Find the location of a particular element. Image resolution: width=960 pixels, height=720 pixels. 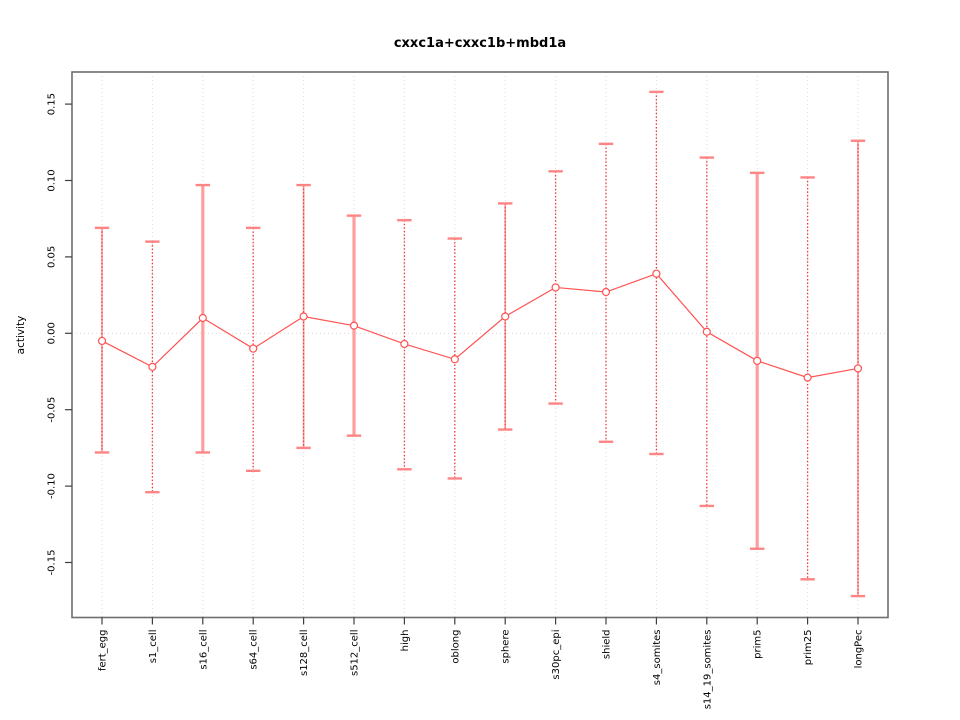

x-tick-label: s14_19_somites is located at coordinates (707, 670).